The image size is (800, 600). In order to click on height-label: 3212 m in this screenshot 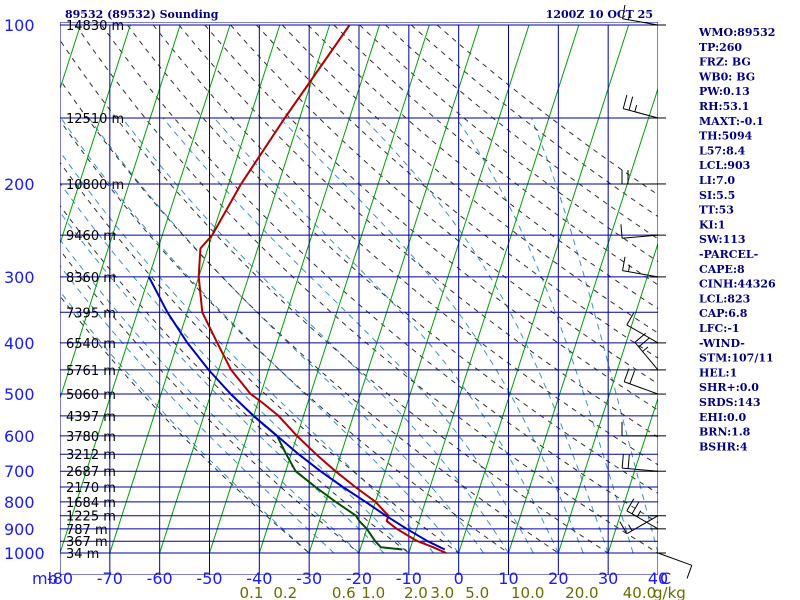, I will do `click(91, 455)`.